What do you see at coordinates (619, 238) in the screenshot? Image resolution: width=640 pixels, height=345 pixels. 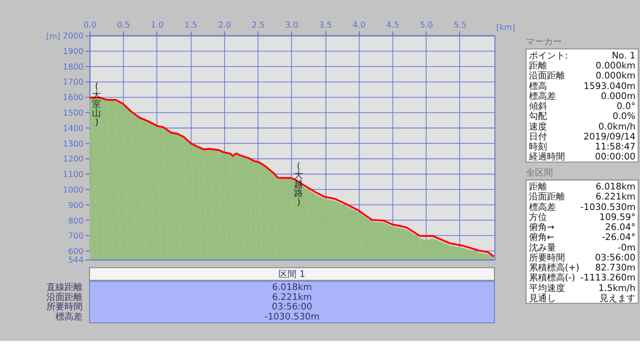 I see `text: -26.04°` at bounding box center [619, 238].